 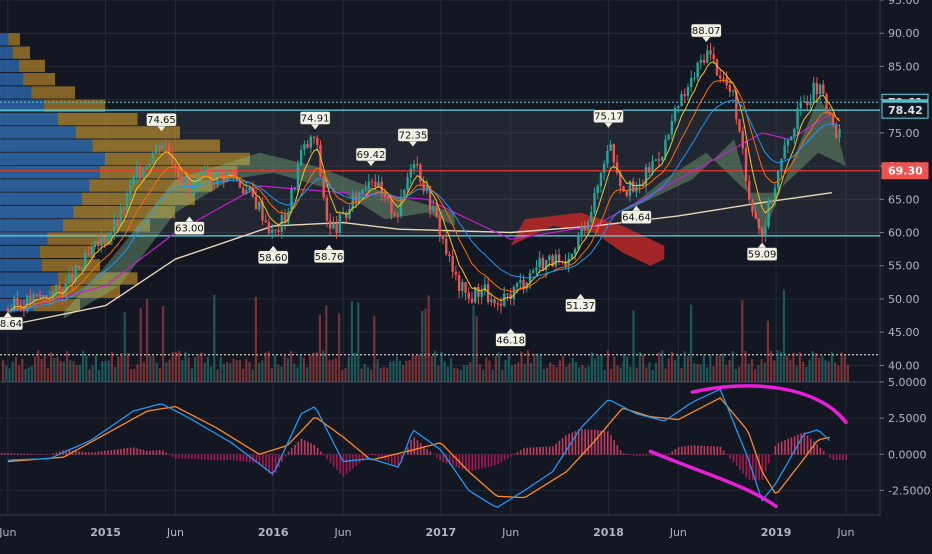 I want to click on price-tick-label: 95.00, so click(x=904, y=3).